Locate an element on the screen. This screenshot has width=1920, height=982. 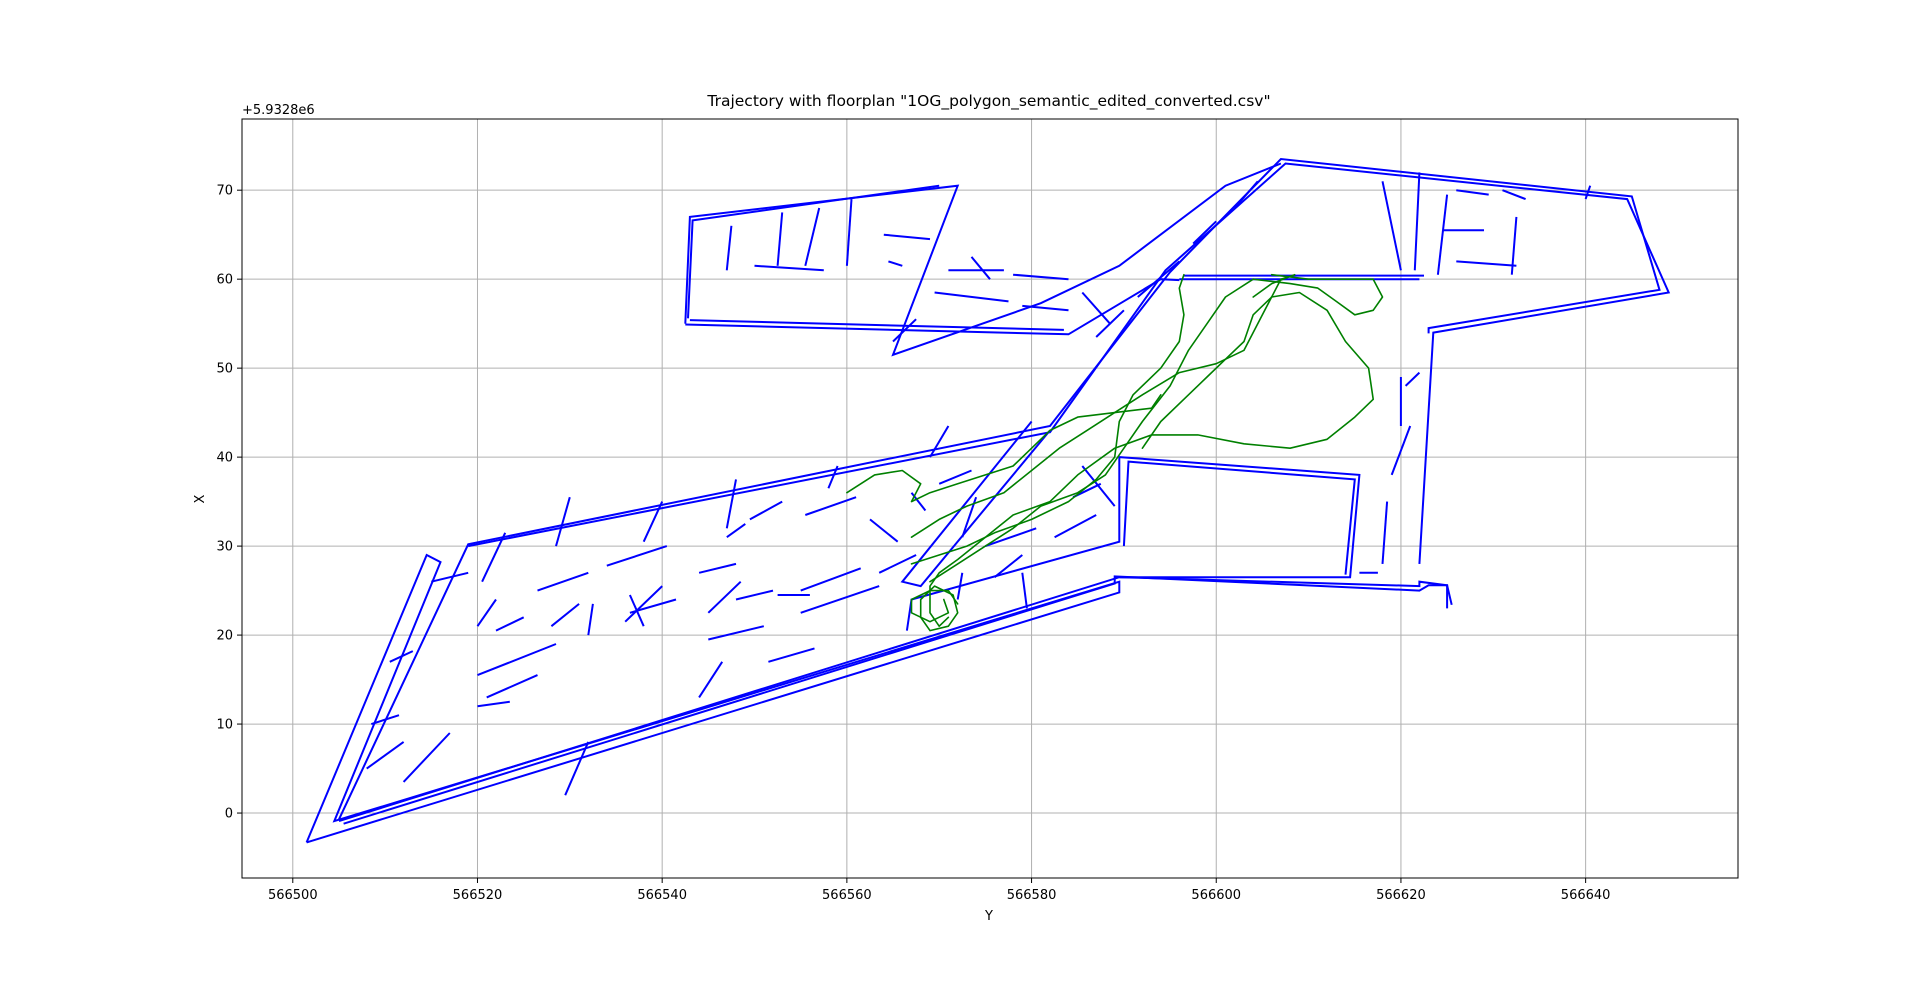
y-tick-label: 60 is located at coordinates (224, 280).